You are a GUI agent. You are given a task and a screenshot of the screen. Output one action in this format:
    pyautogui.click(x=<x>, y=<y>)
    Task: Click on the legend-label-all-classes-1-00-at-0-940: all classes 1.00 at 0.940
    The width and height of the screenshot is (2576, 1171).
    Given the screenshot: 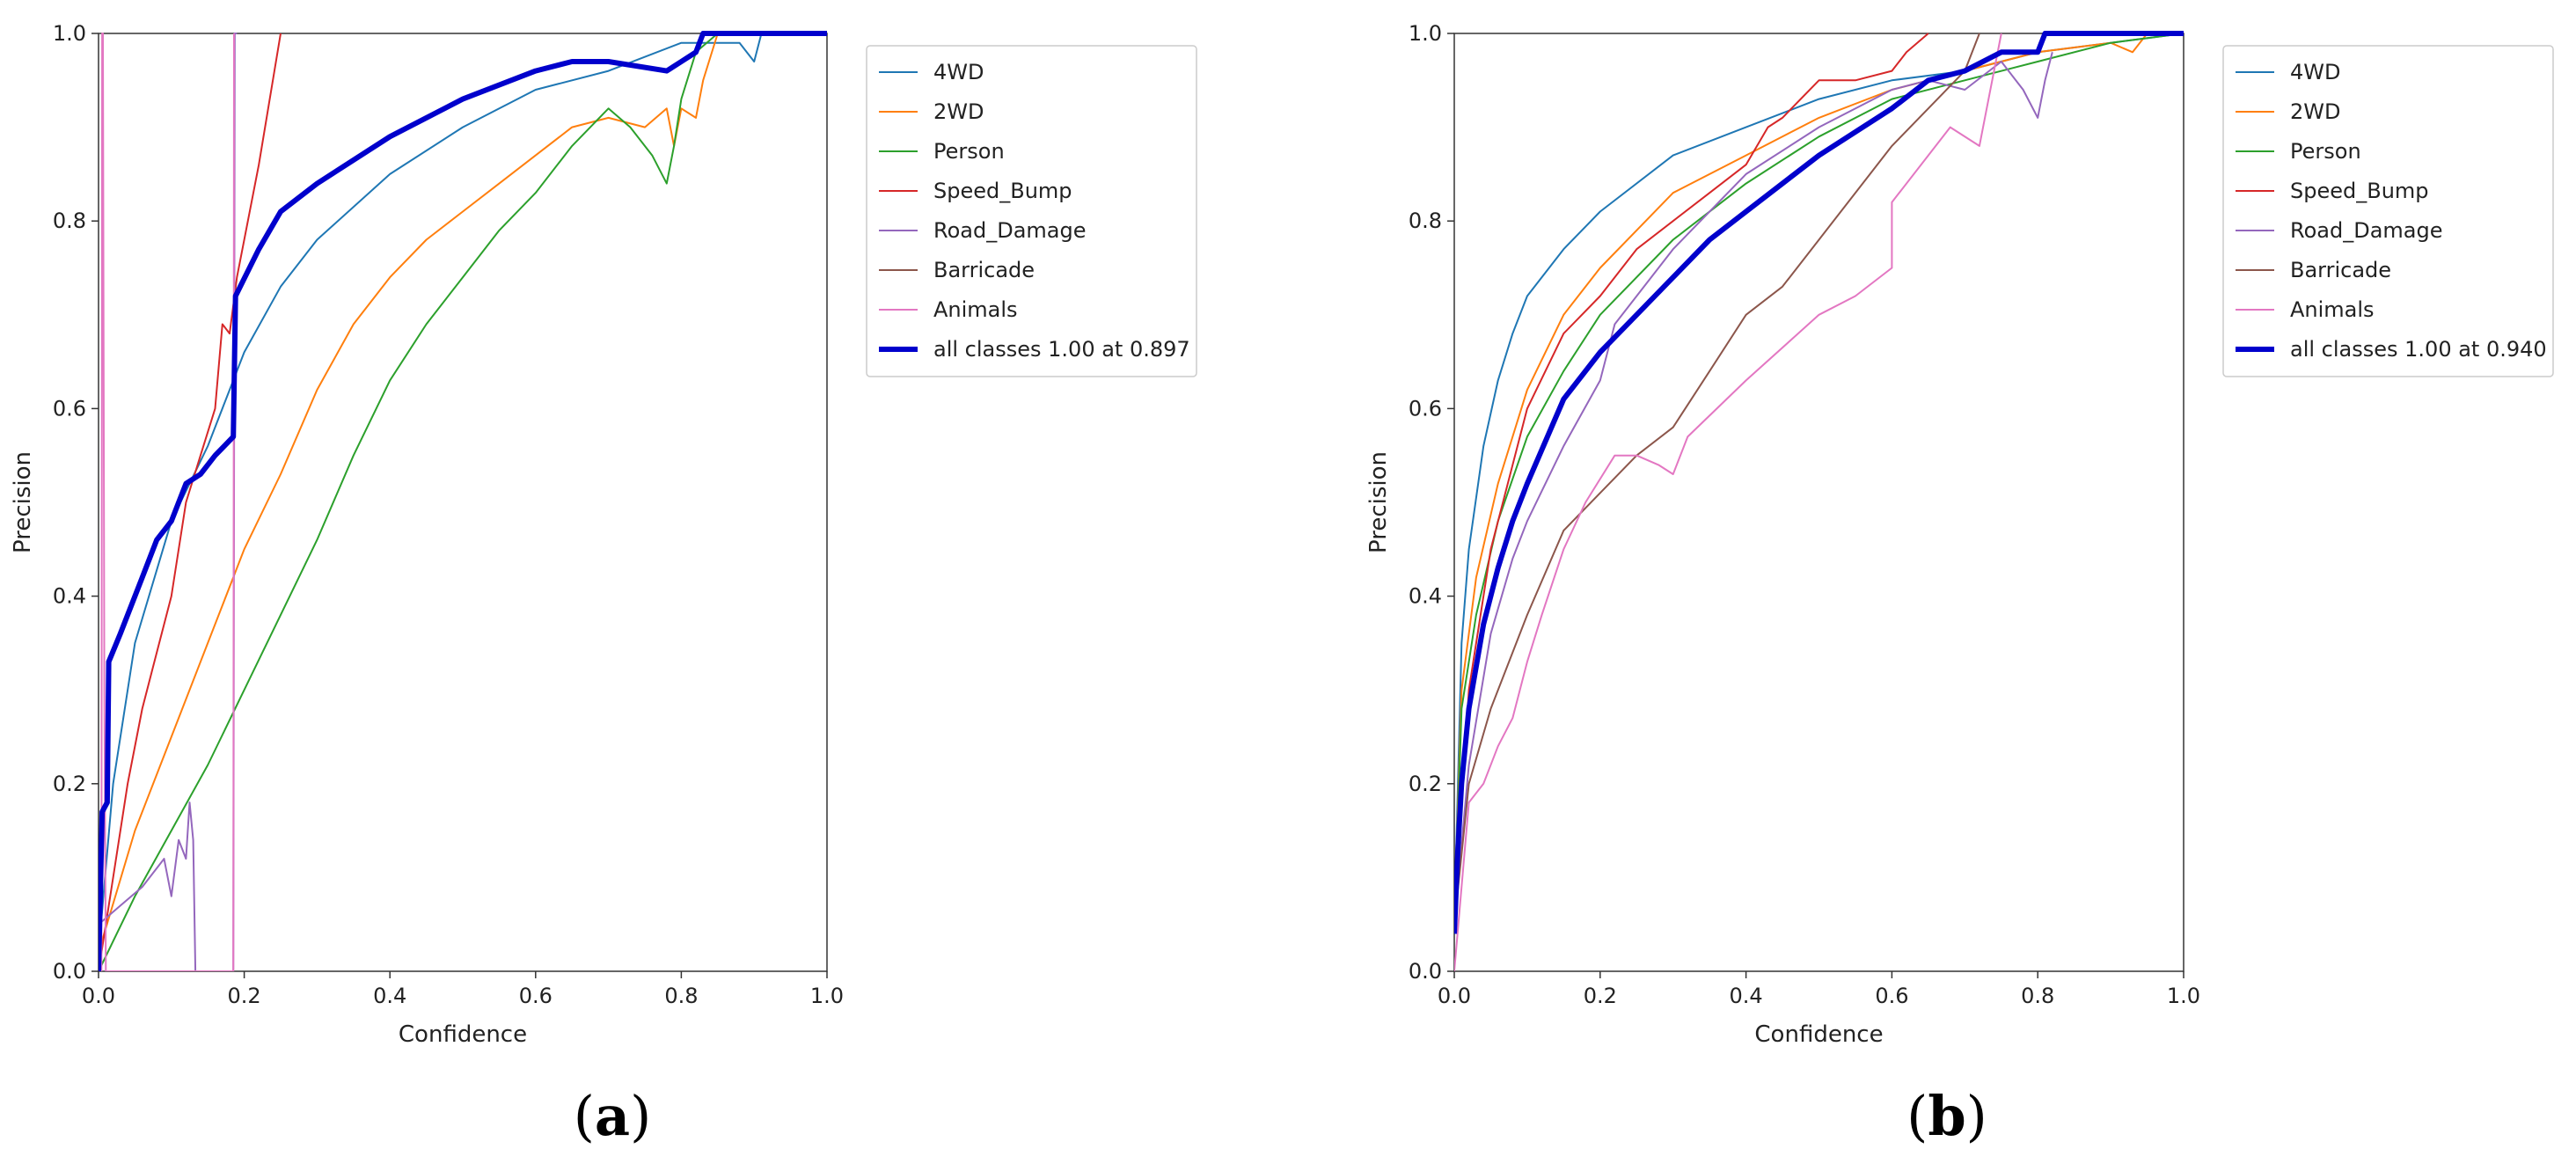 What is the action you would take?
    pyautogui.click(x=2418, y=349)
    